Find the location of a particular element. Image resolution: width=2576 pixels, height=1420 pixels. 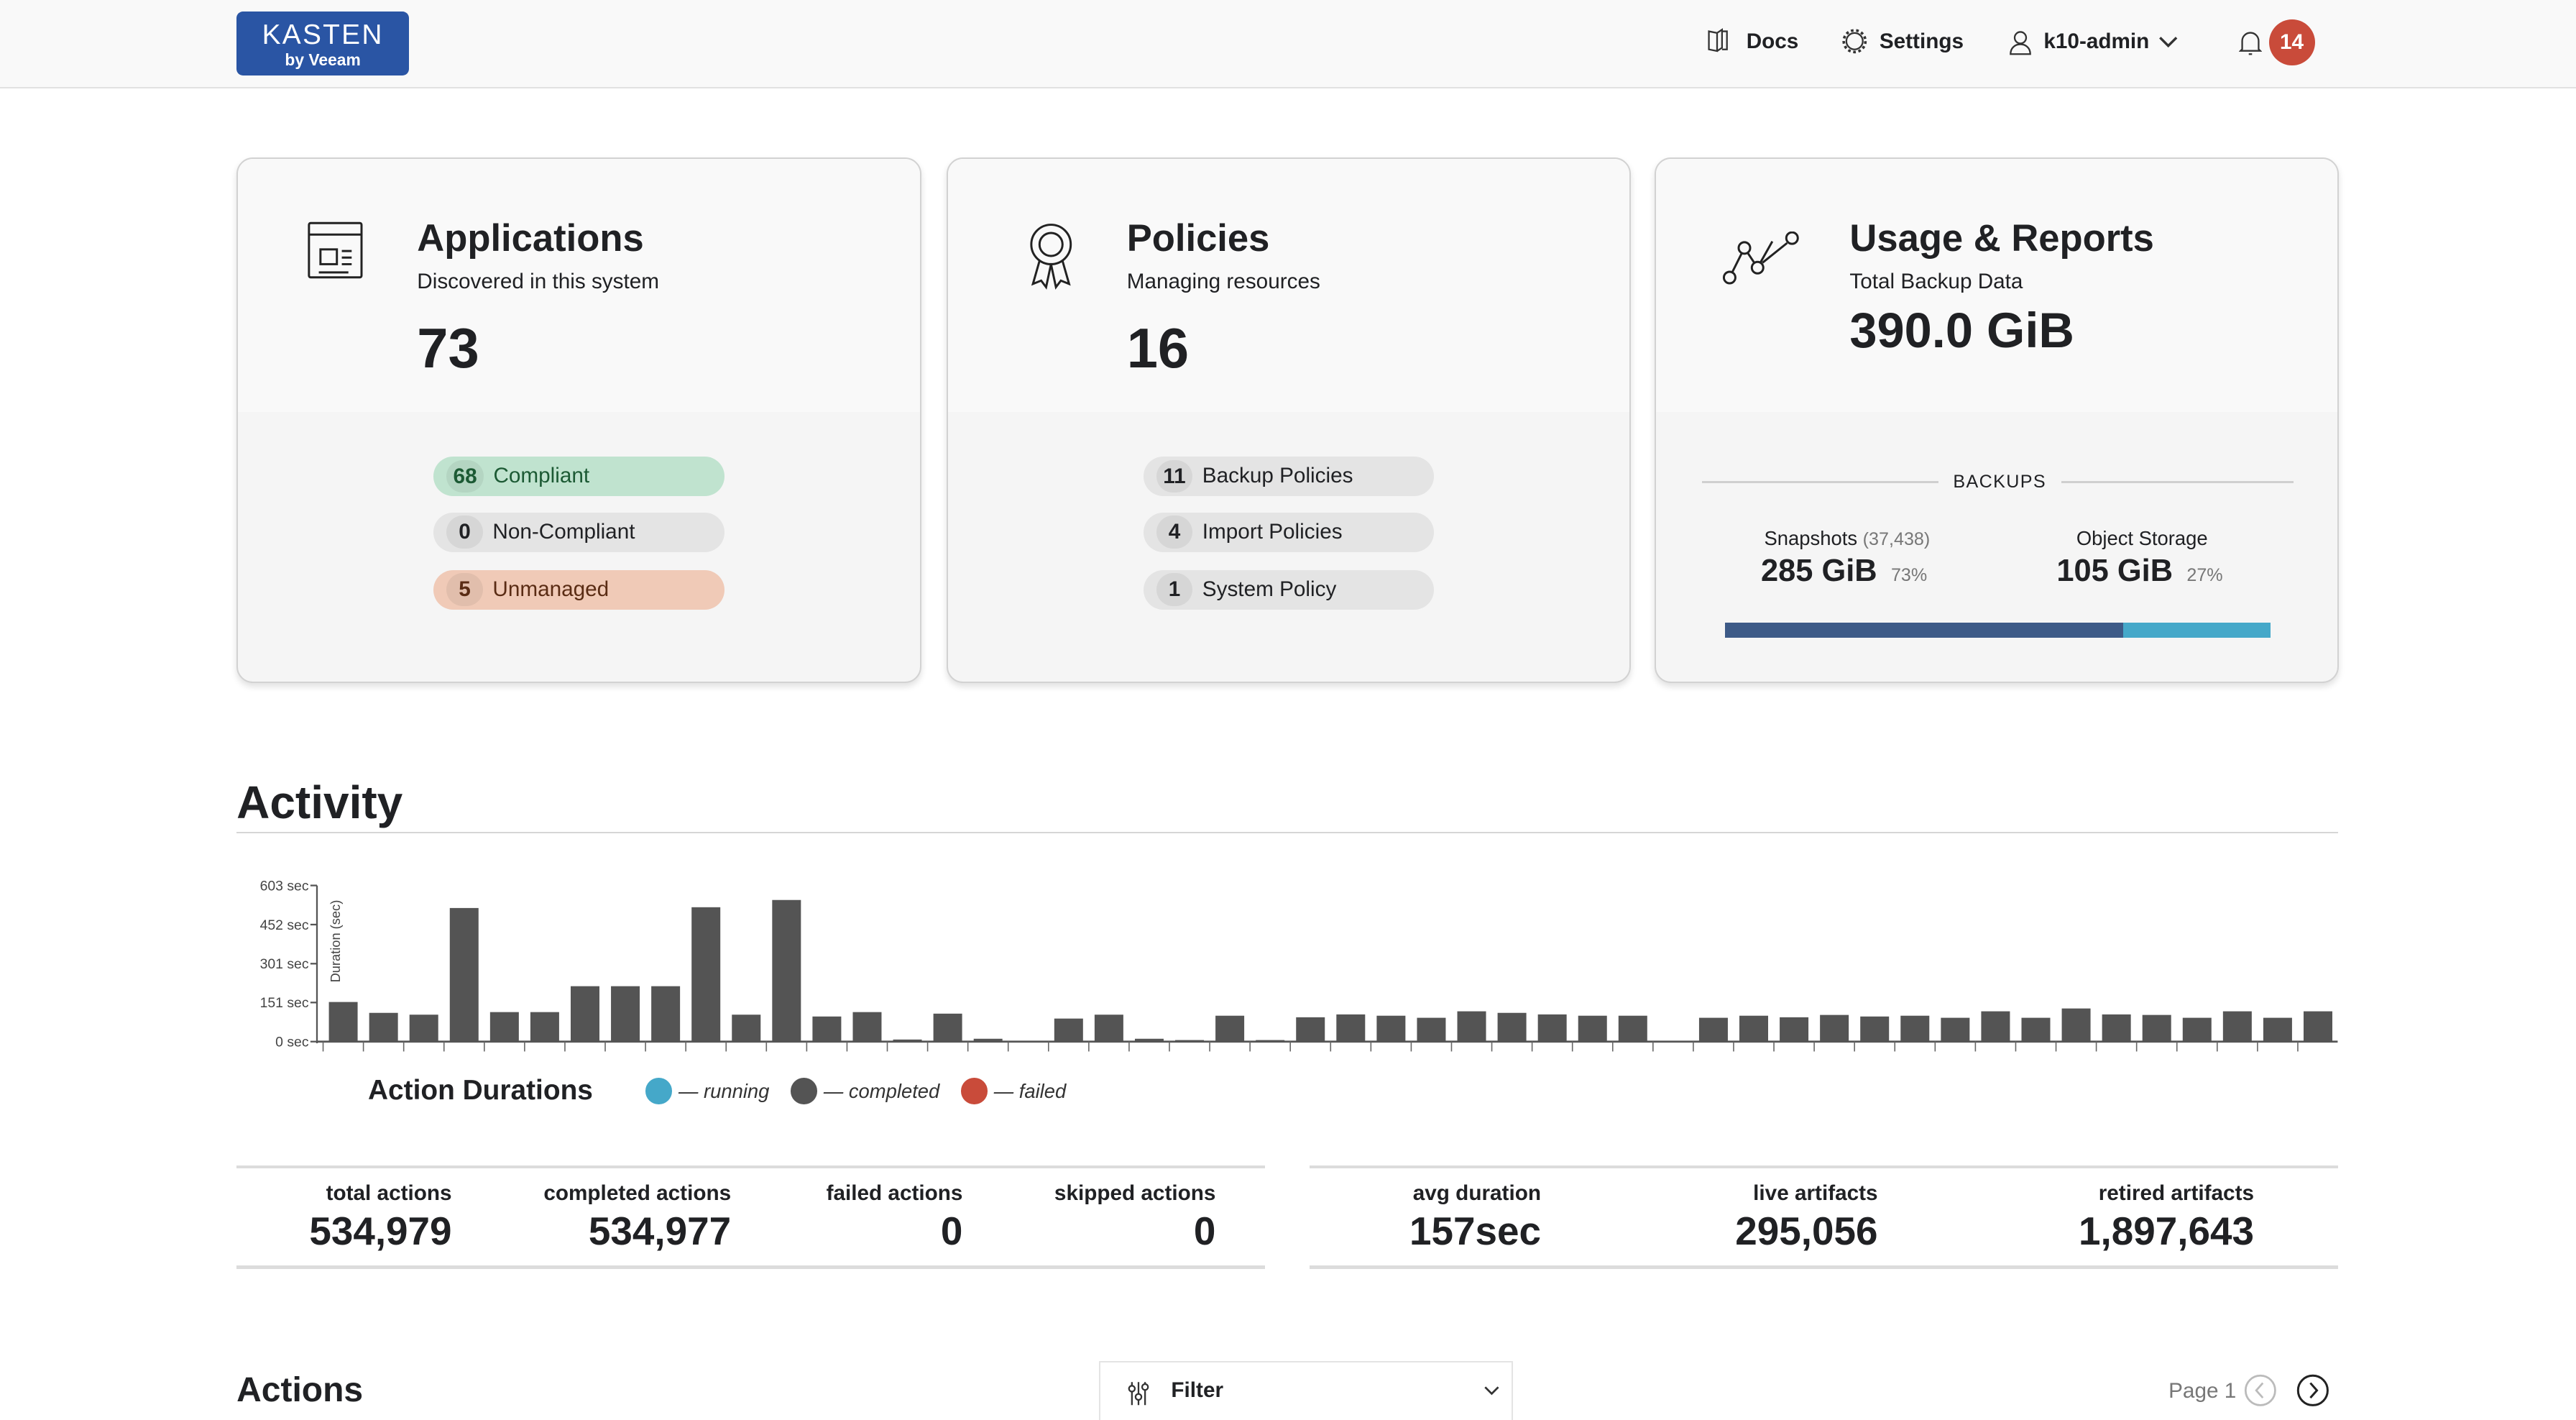

card-subtitle: Total Backup Data is located at coordinates (1936, 281).